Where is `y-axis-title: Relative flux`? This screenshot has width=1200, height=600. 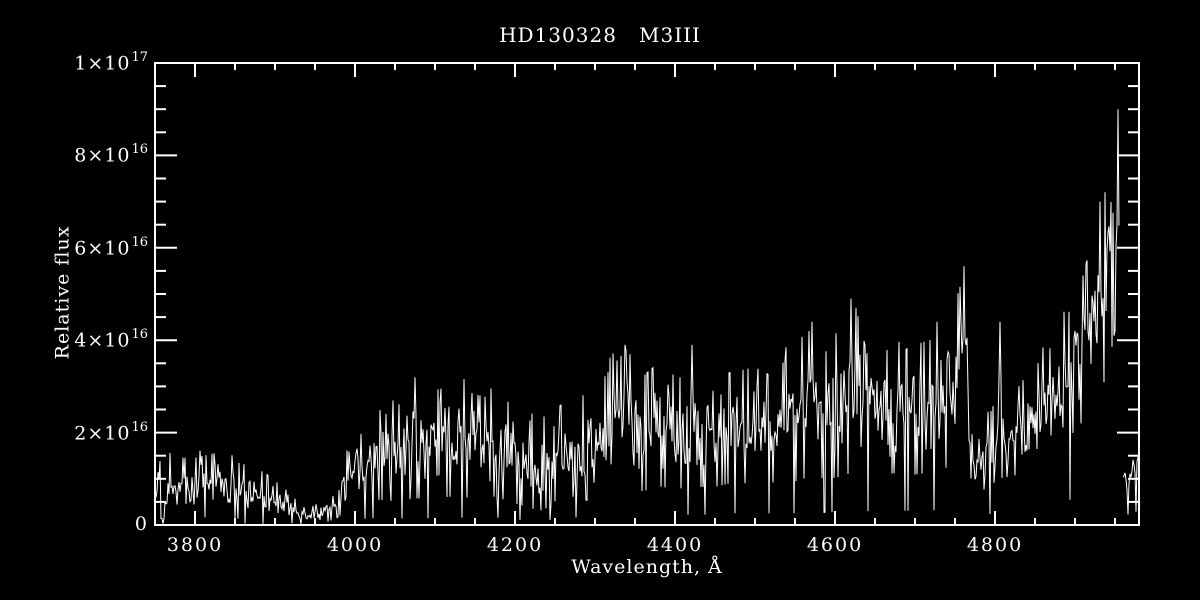
y-axis-title: Relative flux is located at coordinates (62, 292).